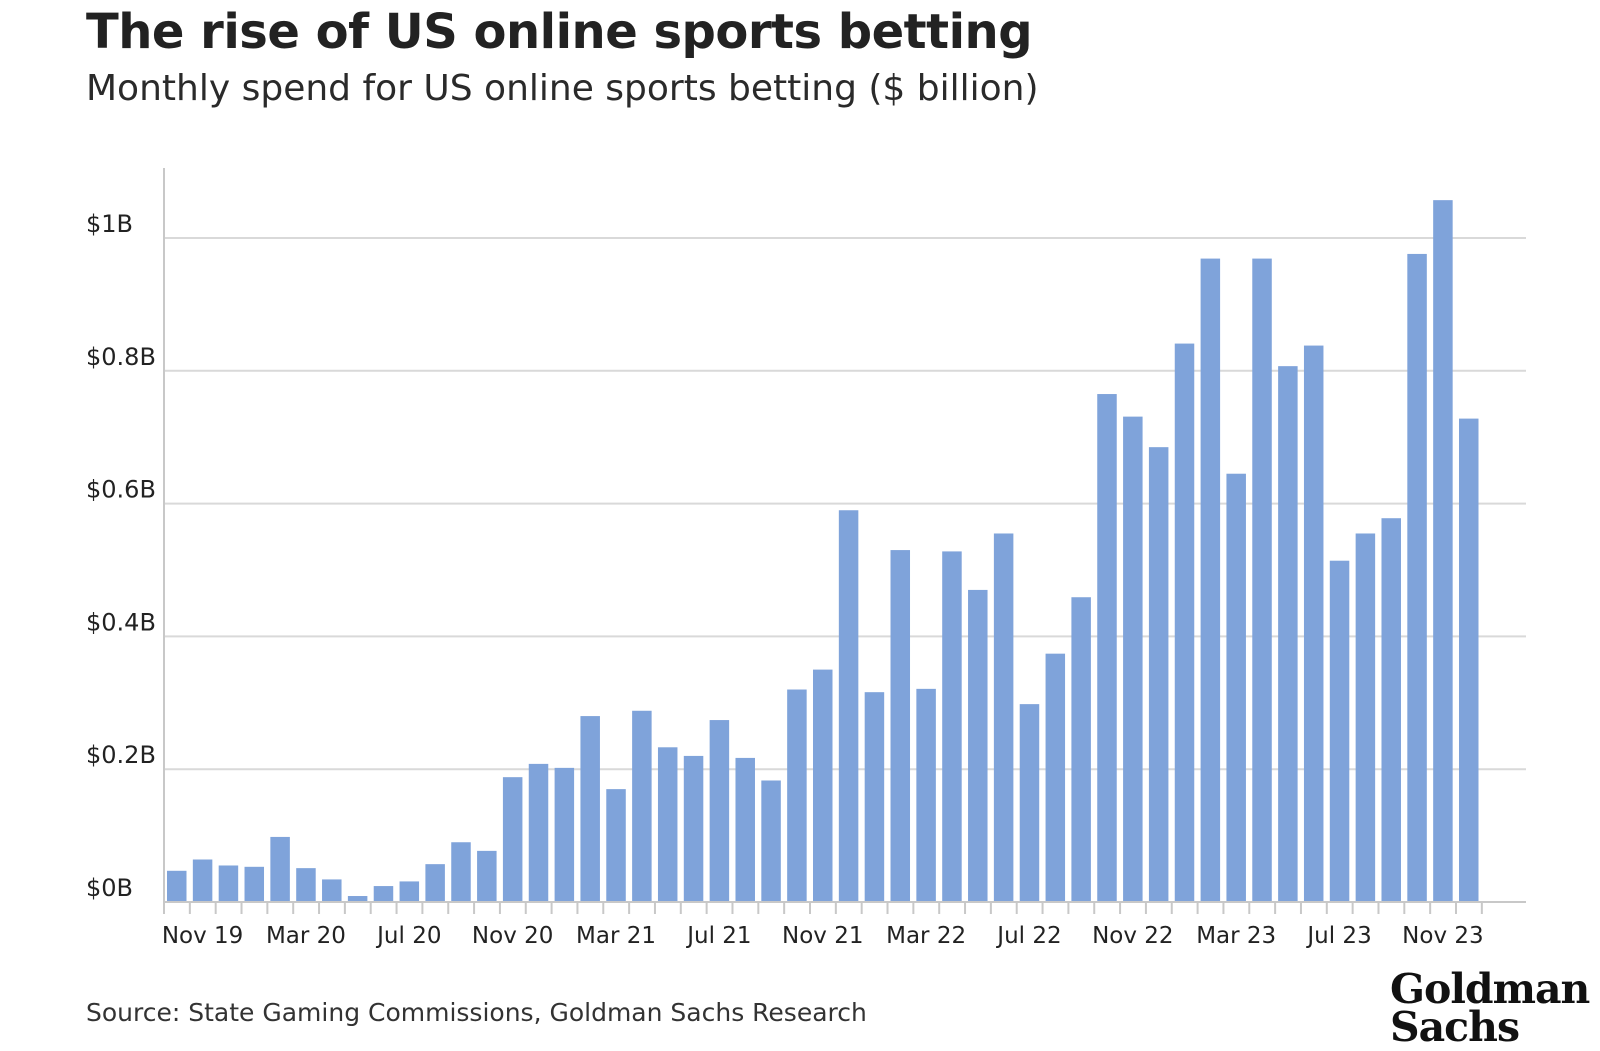 This screenshot has height=1051, width=1600. I want to click on y-tick-label: $0.4B, so click(121, 622).